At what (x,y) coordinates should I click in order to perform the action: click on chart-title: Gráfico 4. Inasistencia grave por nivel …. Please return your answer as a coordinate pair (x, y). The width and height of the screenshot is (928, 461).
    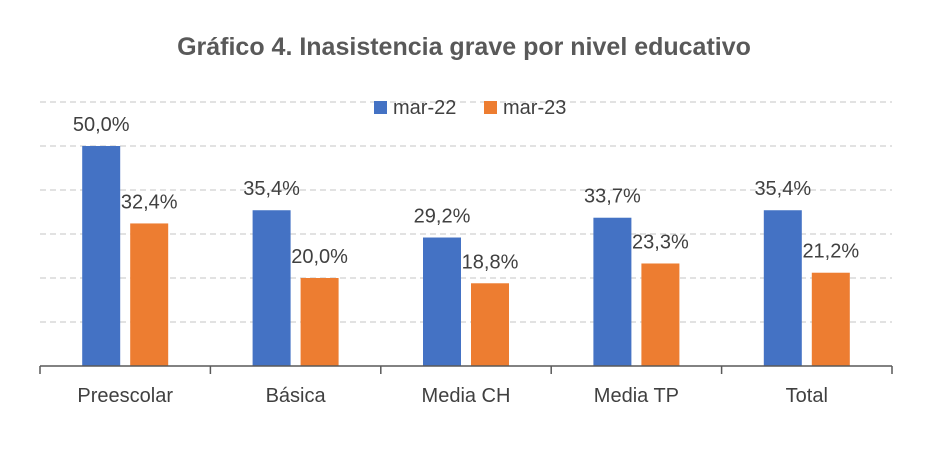
    Looking at the image, I should click on (464, 47).